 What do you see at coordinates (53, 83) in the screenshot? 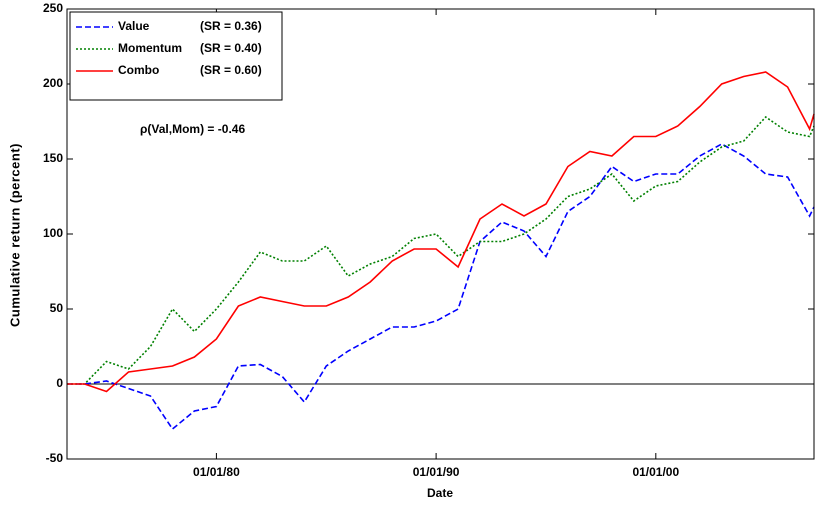
I see `y-tick-label: 200` at bounding box center [53, 83].